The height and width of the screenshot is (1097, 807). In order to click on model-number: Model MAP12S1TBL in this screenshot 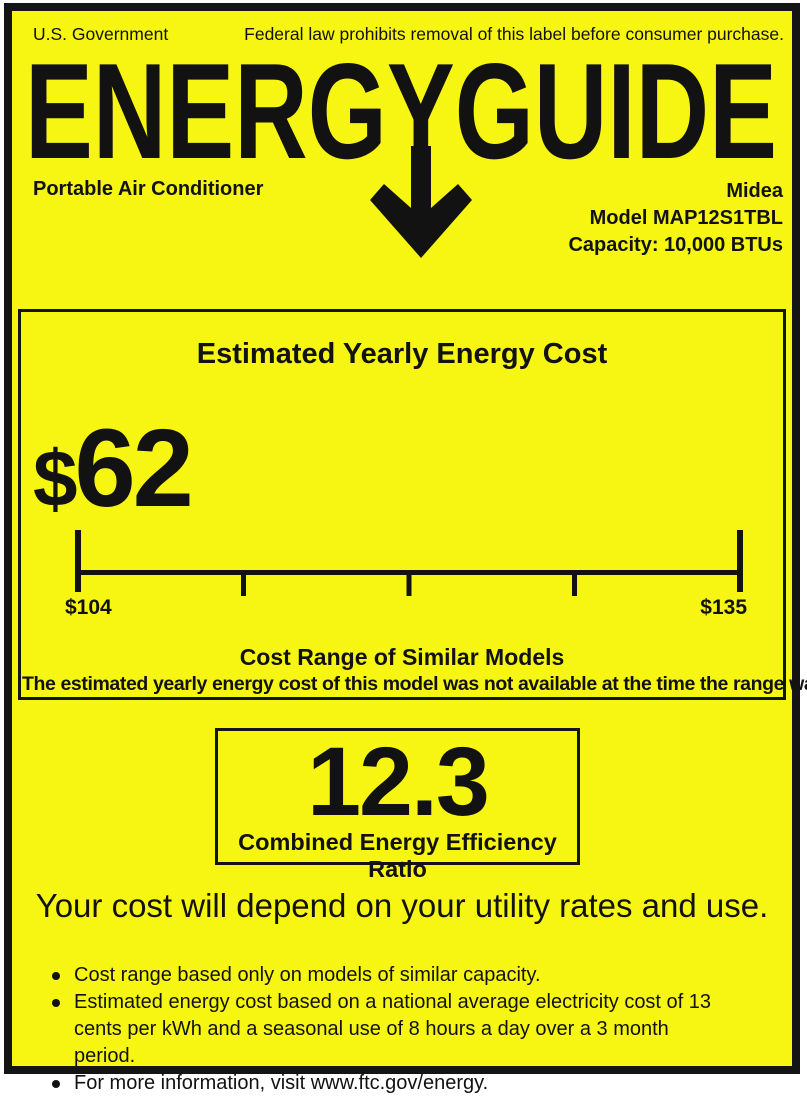, I will do `click(686, 218)`.